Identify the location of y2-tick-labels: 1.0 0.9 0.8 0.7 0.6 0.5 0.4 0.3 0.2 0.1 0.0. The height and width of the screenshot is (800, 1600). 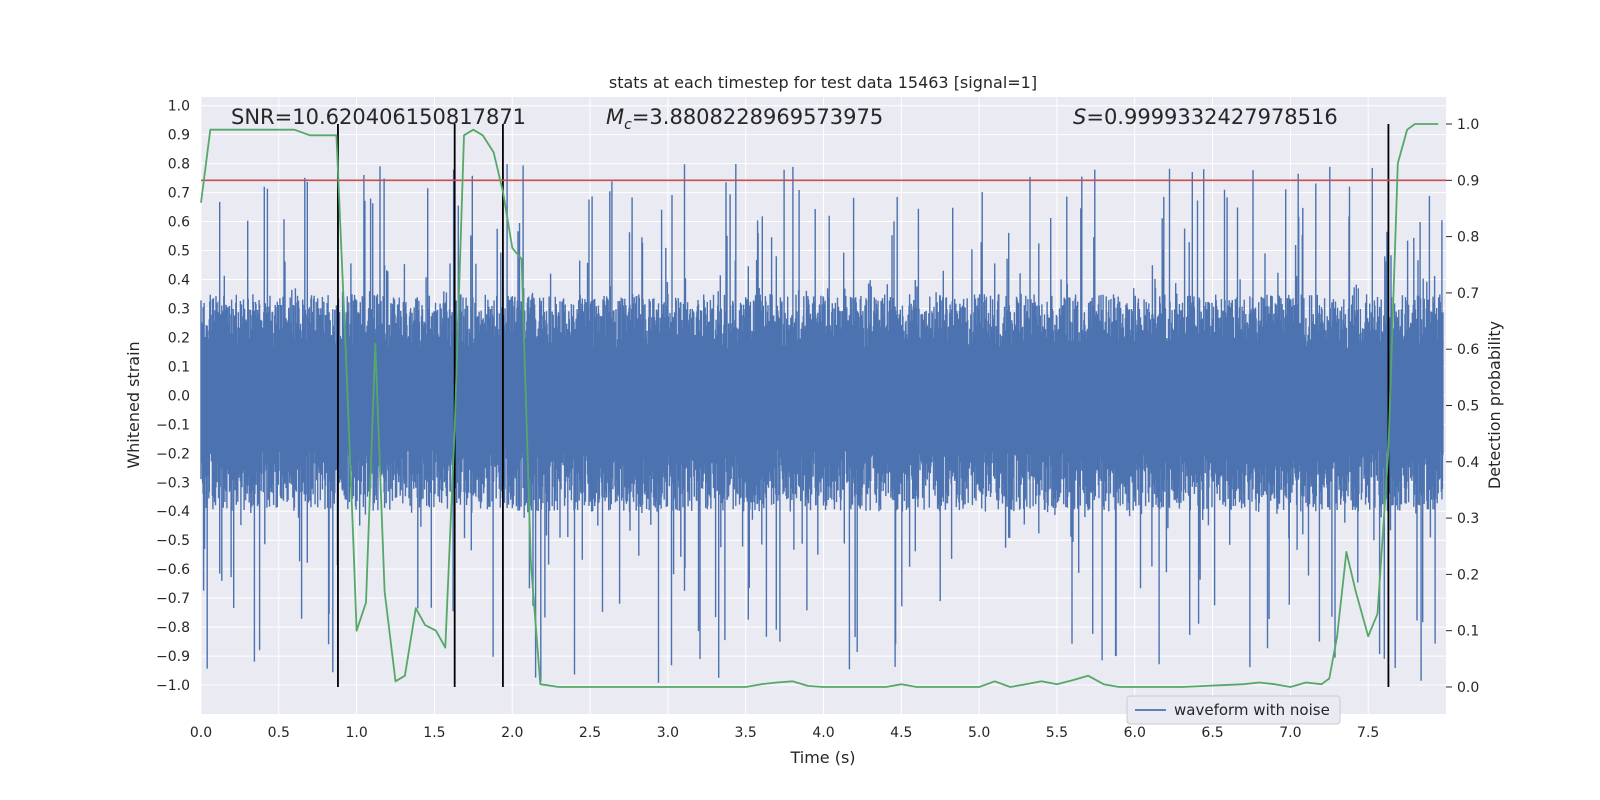
(1462, 406).